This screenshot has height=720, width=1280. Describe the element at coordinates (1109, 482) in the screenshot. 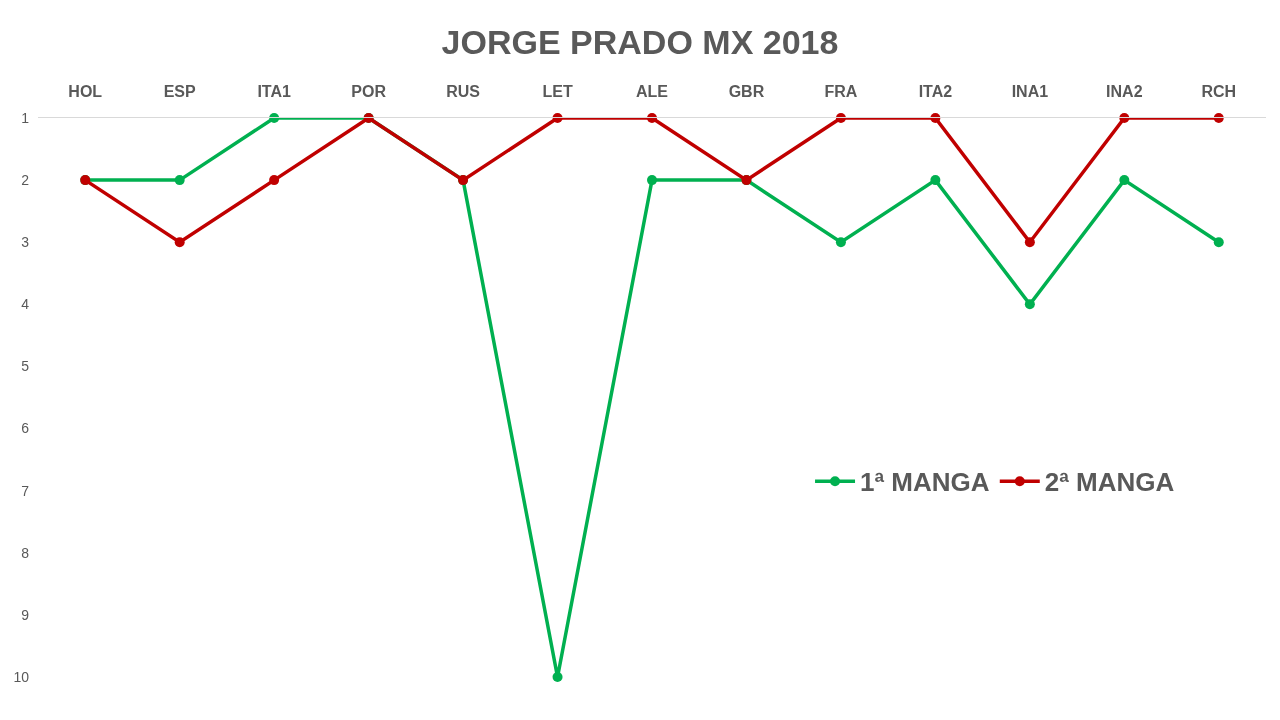

I see `legend-label: 2ª MANGA` at that location.